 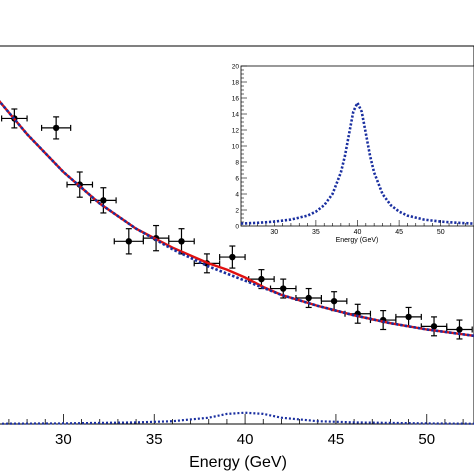 What do you see at coordinates (236, 130) in the screenshot?
I see `inset-y-tick-label: 12` at bounding box center [236, 130].